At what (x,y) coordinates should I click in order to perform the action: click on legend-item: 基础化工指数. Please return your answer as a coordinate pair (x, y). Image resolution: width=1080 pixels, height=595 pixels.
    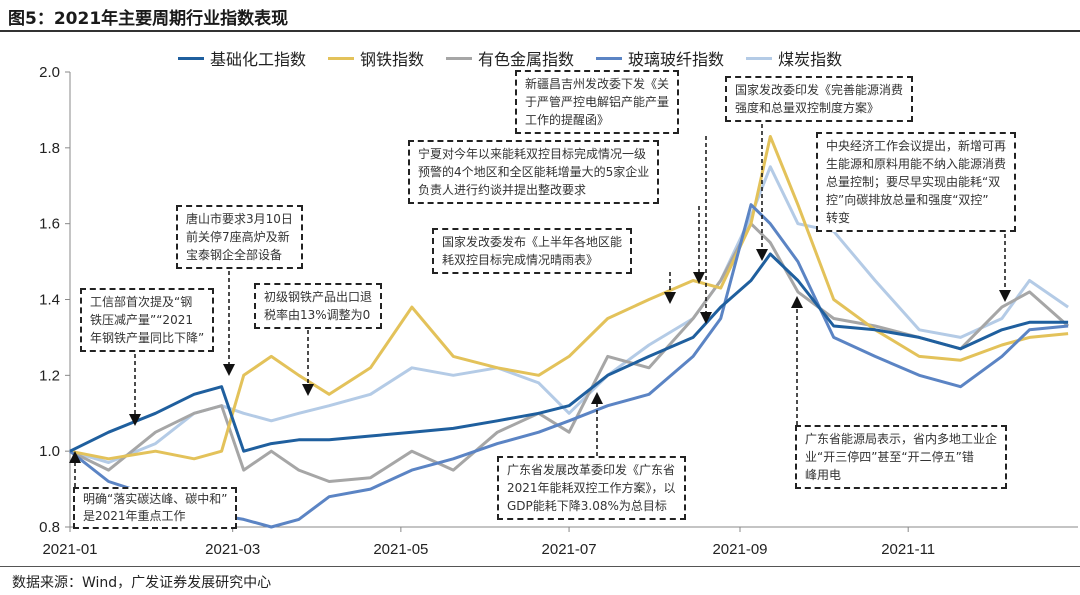
    Looking at the image, I should click on (242, 58).